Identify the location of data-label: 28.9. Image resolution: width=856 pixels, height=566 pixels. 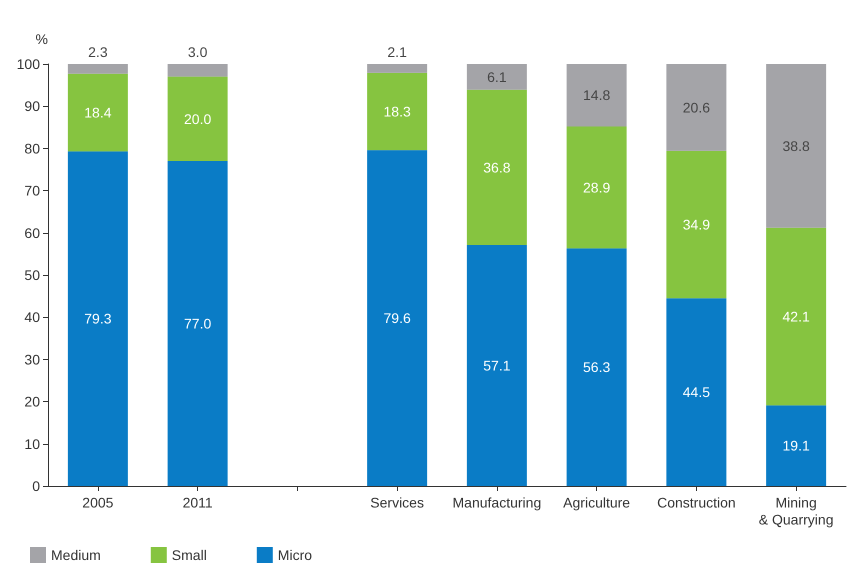
(596, 187).